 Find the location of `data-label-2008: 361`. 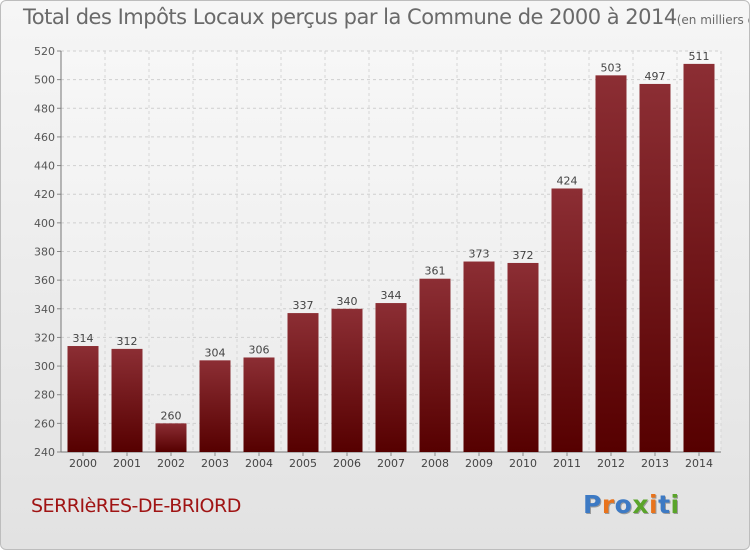

data-label-2008: 361 is located at coordinates (435, 271).